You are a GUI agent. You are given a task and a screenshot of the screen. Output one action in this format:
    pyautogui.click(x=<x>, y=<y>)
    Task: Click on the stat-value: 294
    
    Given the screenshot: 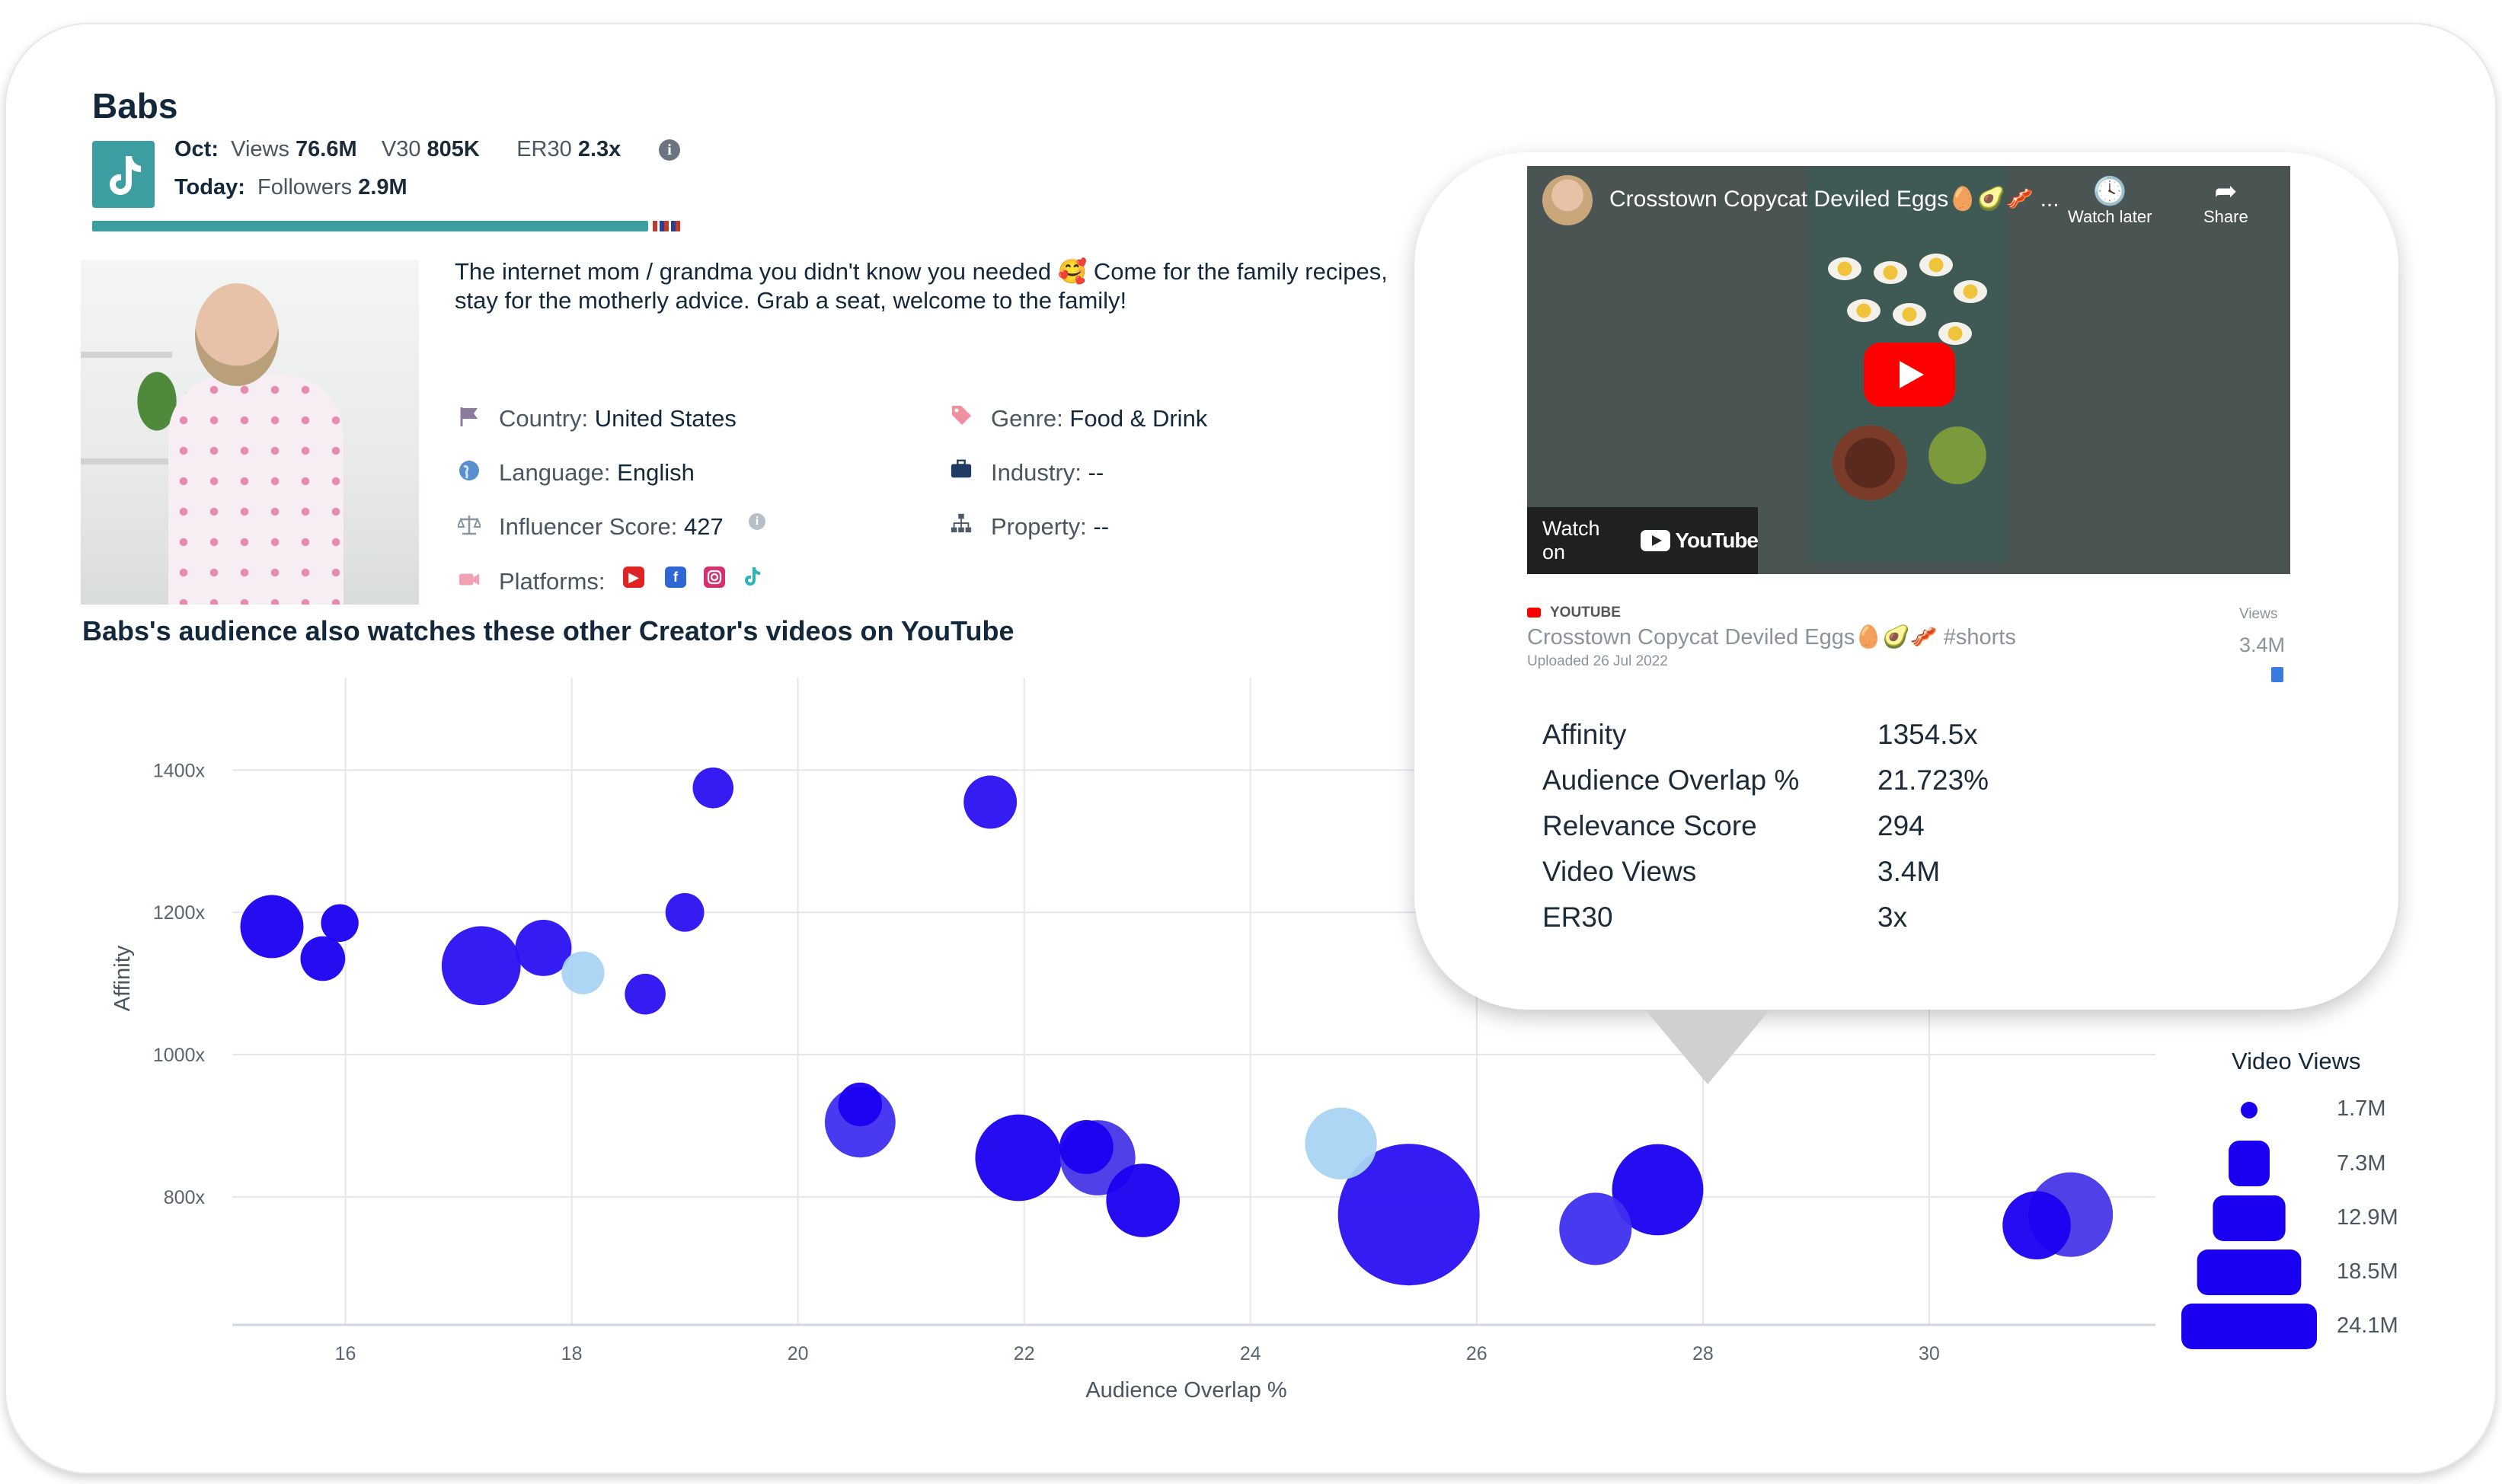 What is the action you would take?
    pyautogui.click(x=1901, y=825)
    